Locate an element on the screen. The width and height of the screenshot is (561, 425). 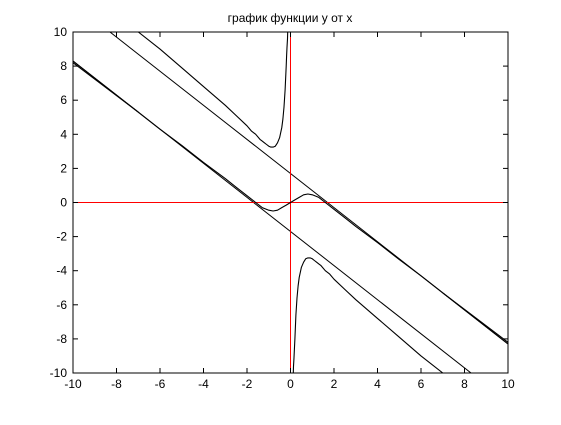
y-tick-label: -4 is located at coordinates (61, 271).